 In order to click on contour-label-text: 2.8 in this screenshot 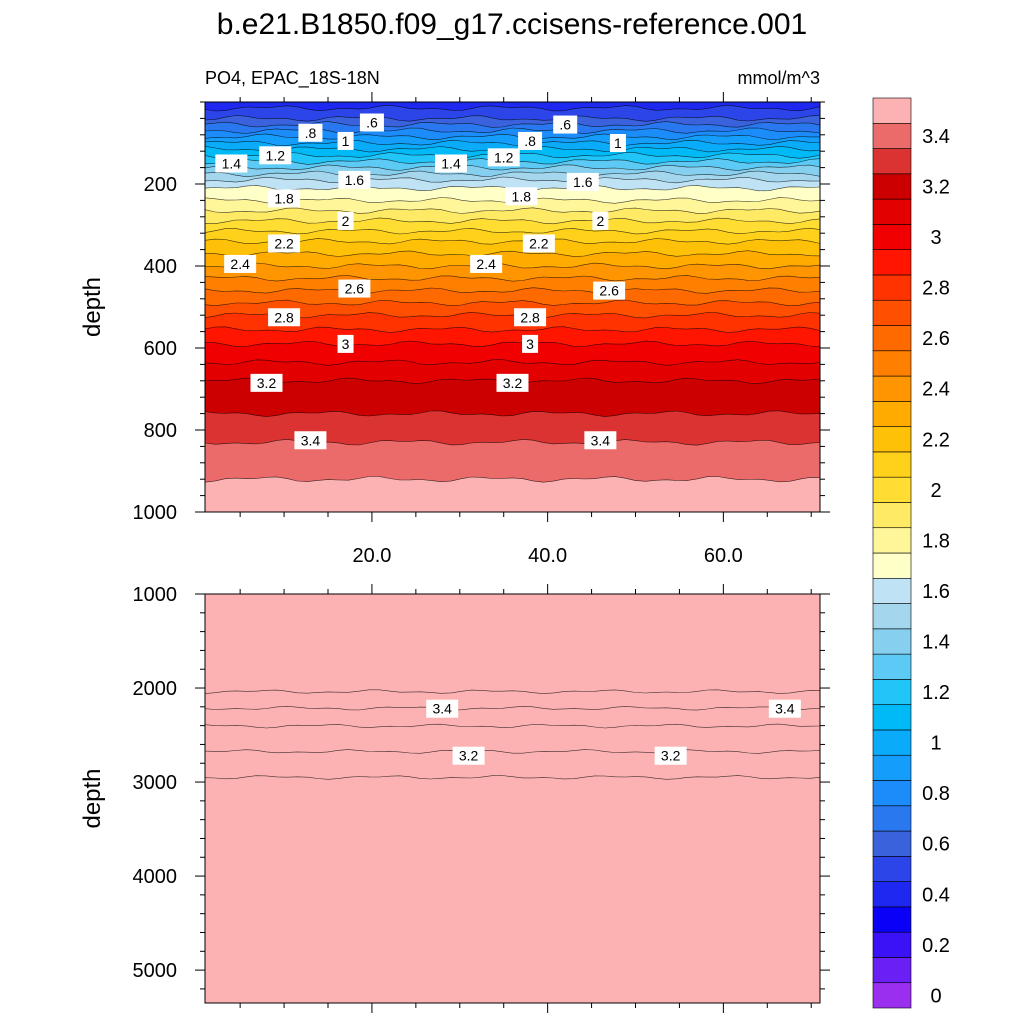, I will do `click(284, 317)`.